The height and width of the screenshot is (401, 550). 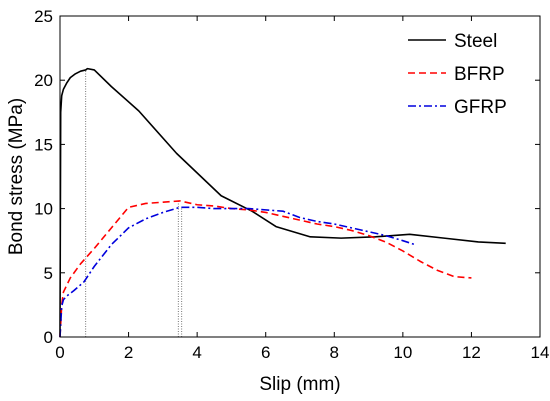 I want to click on y-tick-label: 10, so click(x=43, y=209).